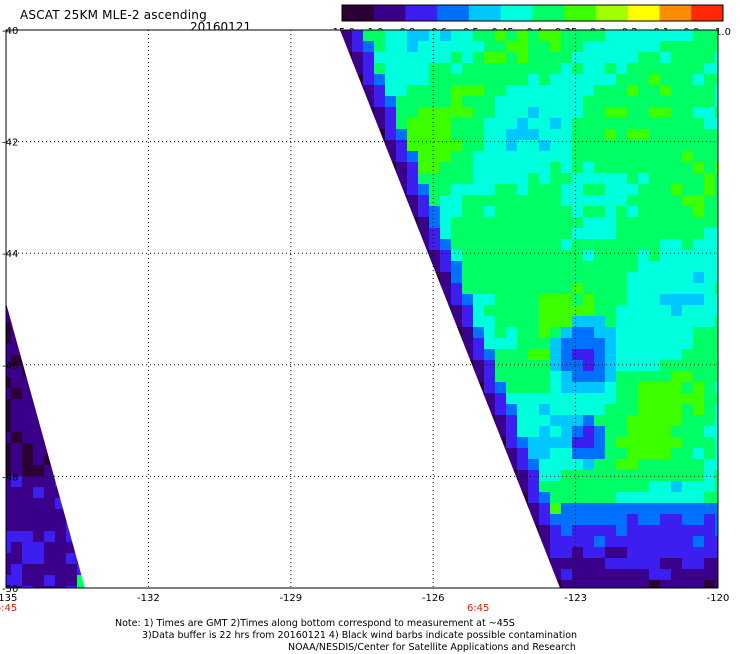  I want to click on lon-tick-label: -132, so click(148, 598).